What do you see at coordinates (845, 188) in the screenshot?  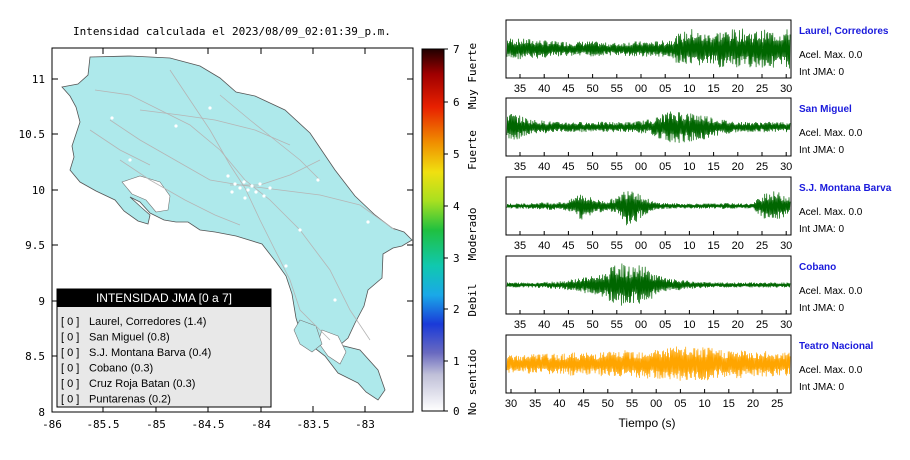 I see `station-name: S.J. Montana Barva` at bounding box center [845, 188].